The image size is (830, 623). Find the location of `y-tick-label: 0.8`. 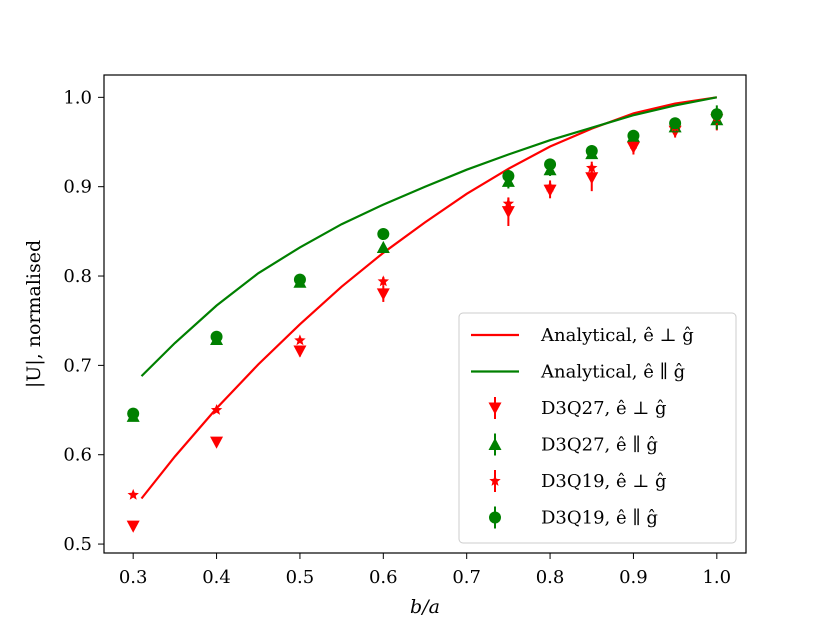

y-tick-label: 0.8 is located at coordinates (77, 276).